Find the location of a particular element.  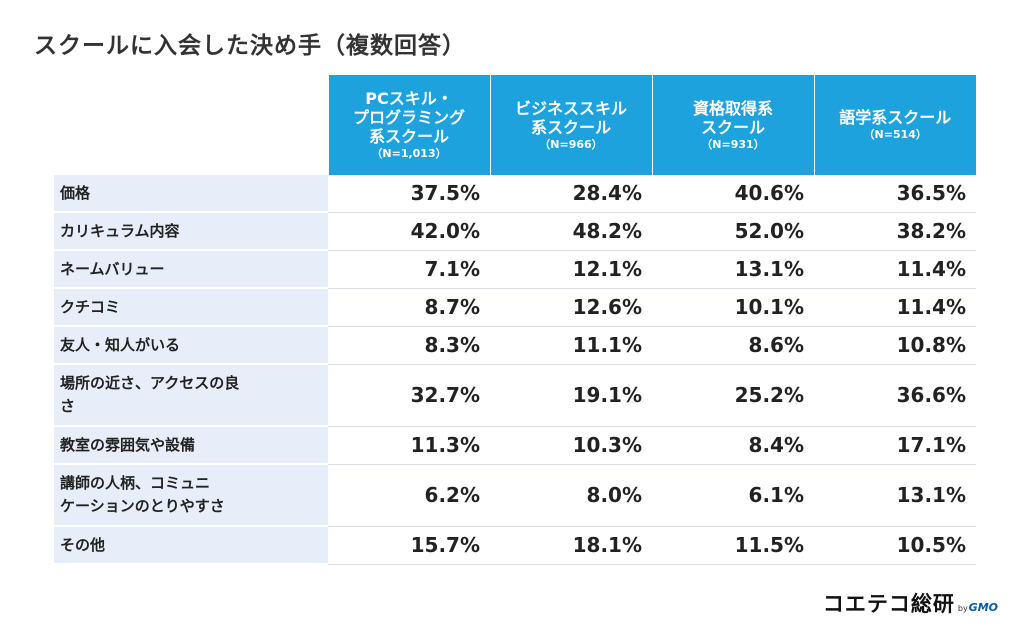

logo-text: コエテコ総研 is located at coordinates (888, 604).